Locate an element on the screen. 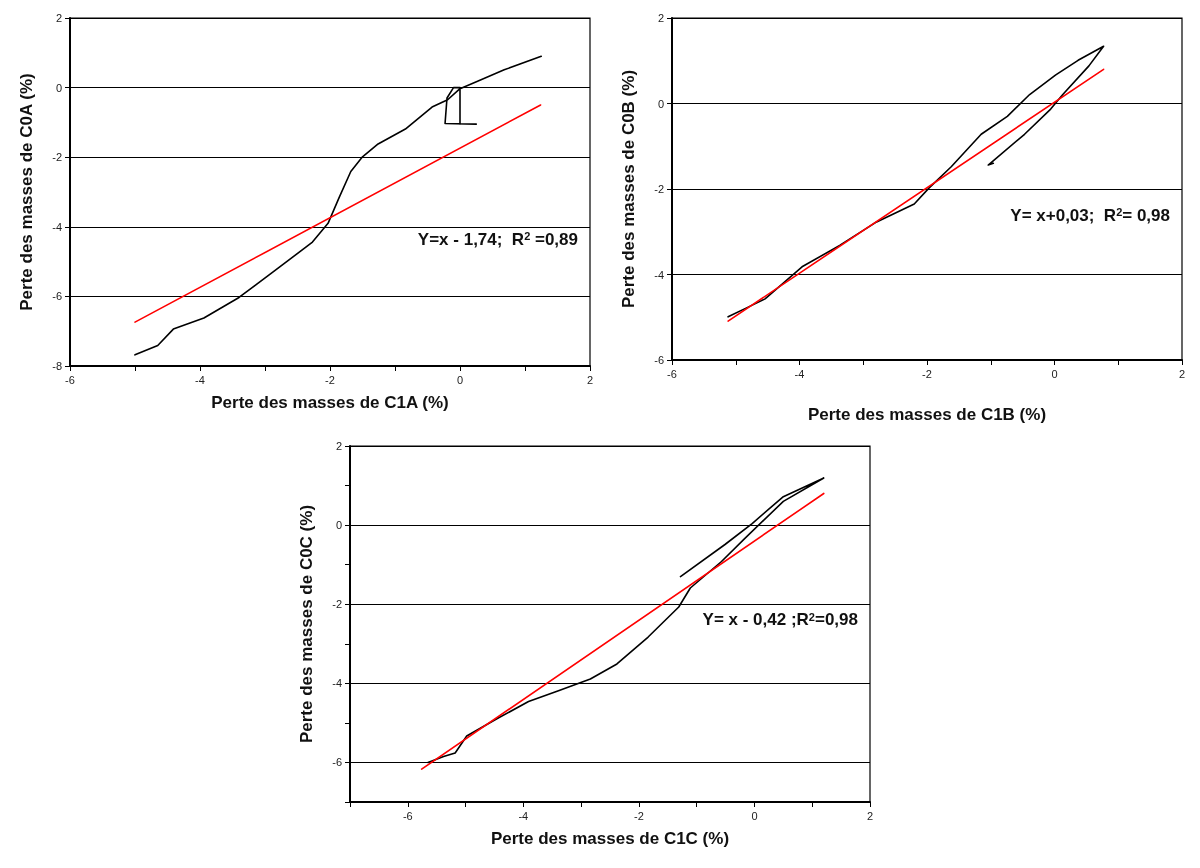 This screenshot has width=1200, height=868. x-axis-title: Perte des masses de C1B (%) is located at coordinates (927, 414).